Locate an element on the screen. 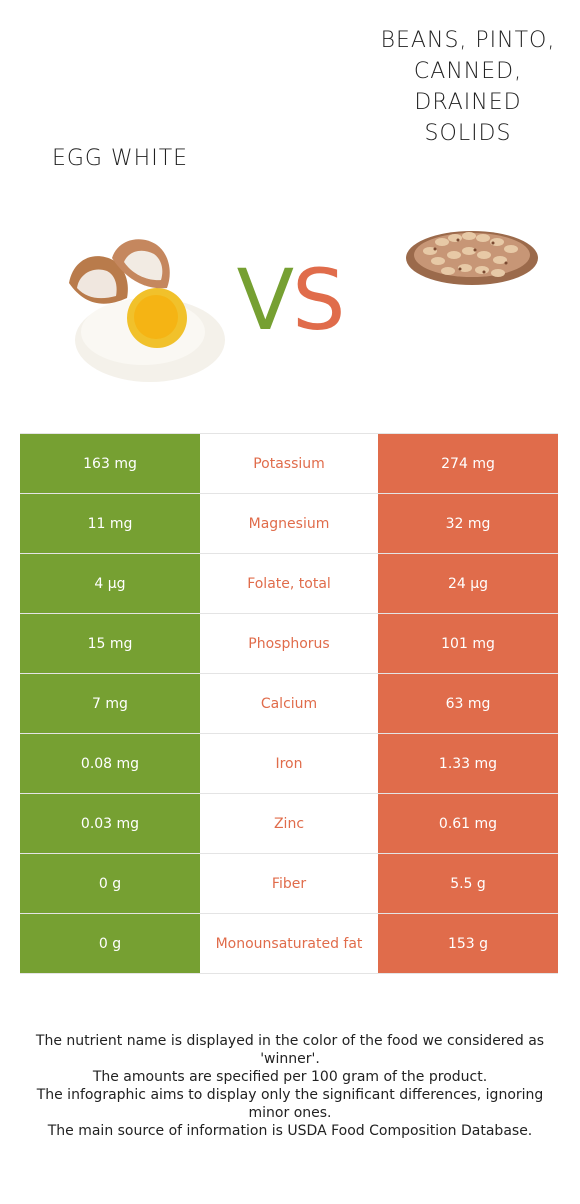 This screenshot has width=580, height=1204. nutrient-name: Magnesium is located at coordinates (289, 523).